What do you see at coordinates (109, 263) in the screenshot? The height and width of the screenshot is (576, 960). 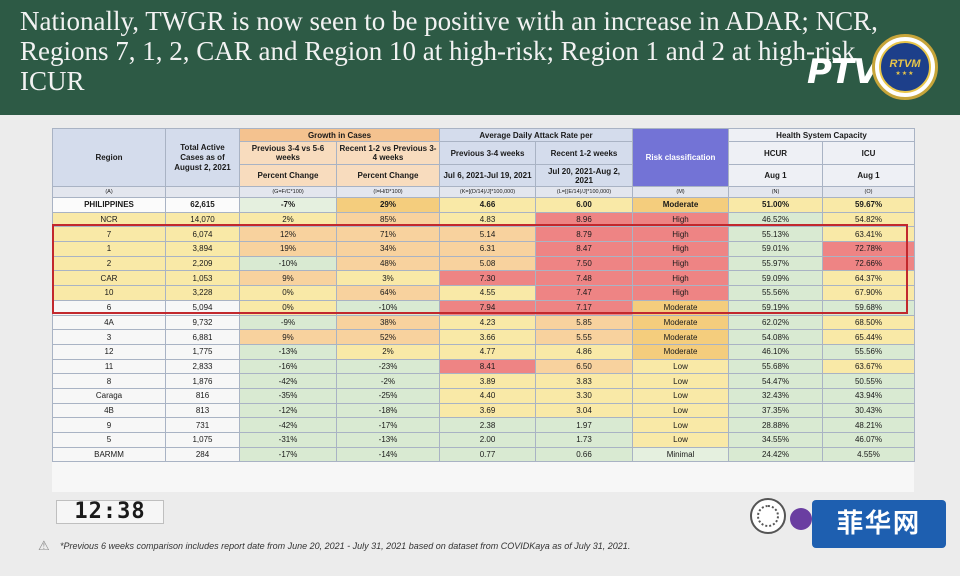 I see `region-cell: 2` at bounding box center [109, 263].